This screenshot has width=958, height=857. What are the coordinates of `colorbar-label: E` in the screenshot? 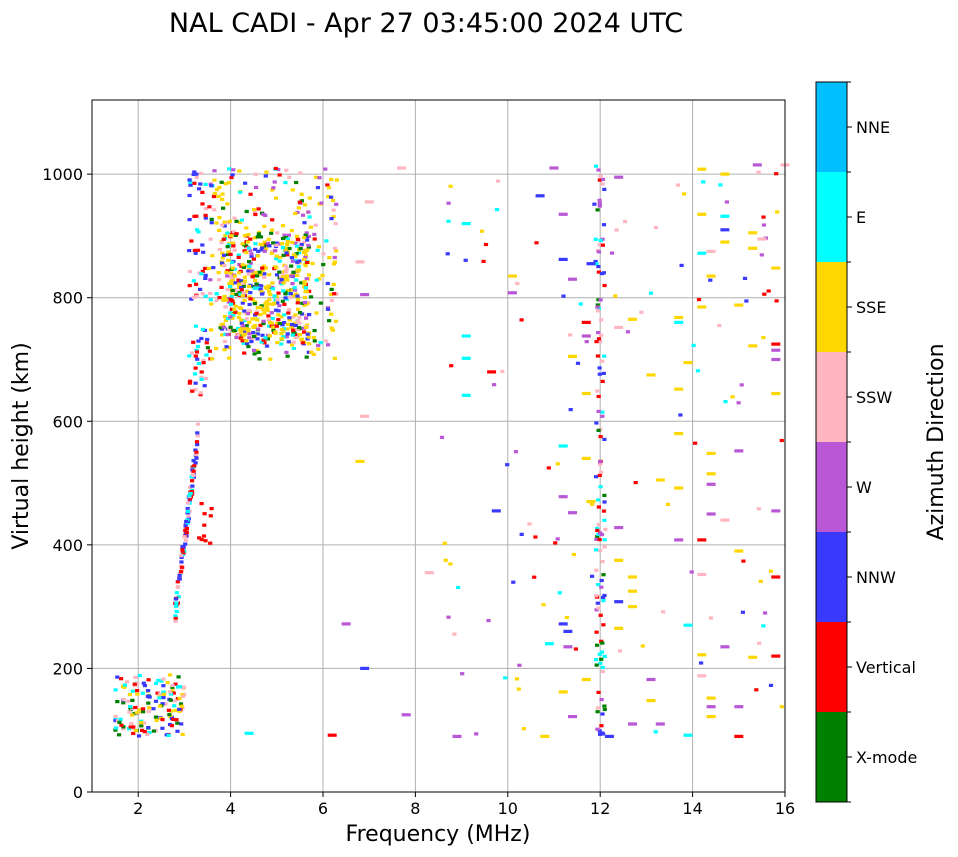 It's located at (861, 217).